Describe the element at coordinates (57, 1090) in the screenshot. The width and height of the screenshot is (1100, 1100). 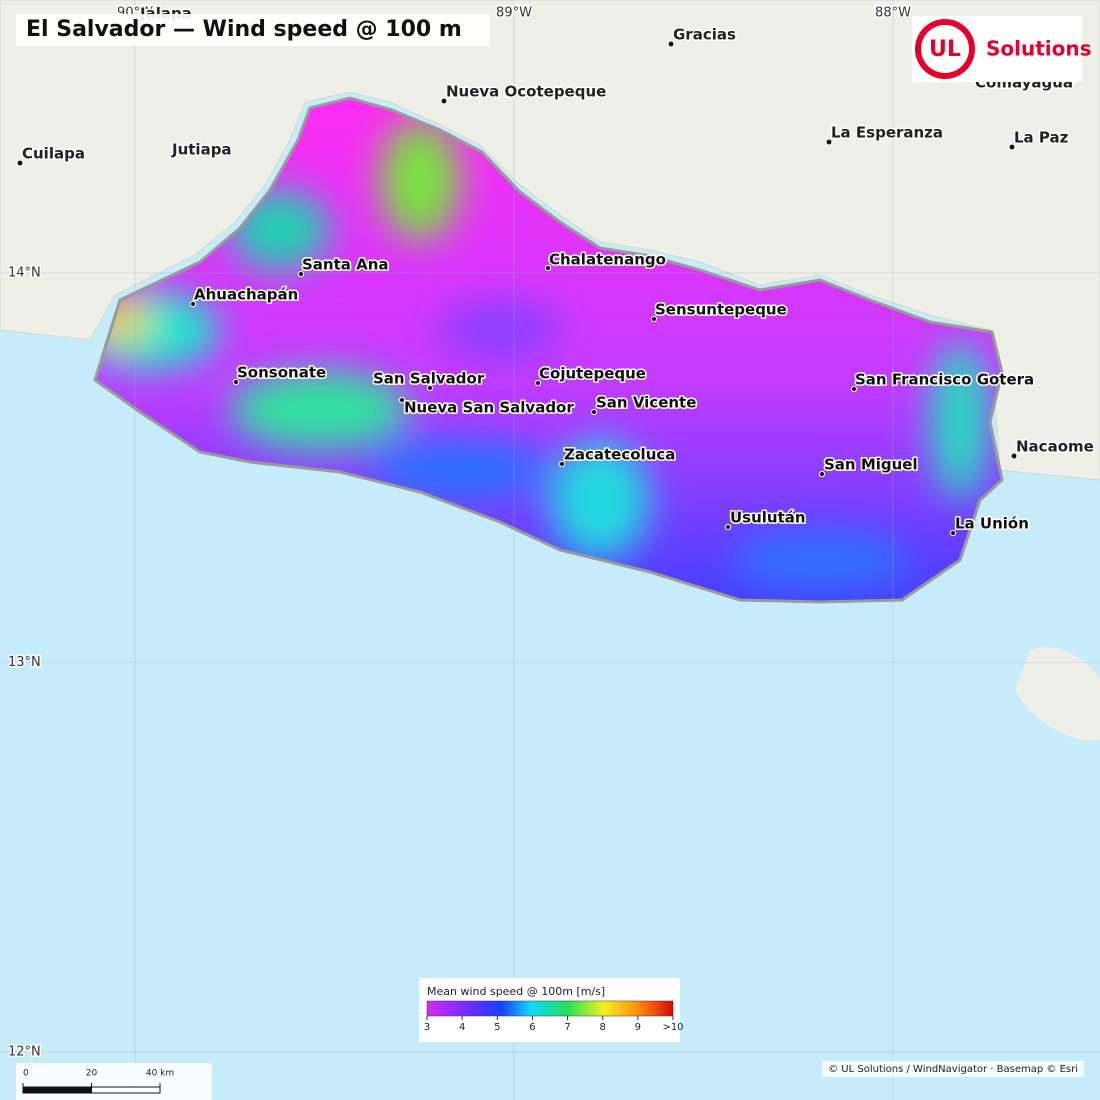
I see `scale-bar-half` at that location.